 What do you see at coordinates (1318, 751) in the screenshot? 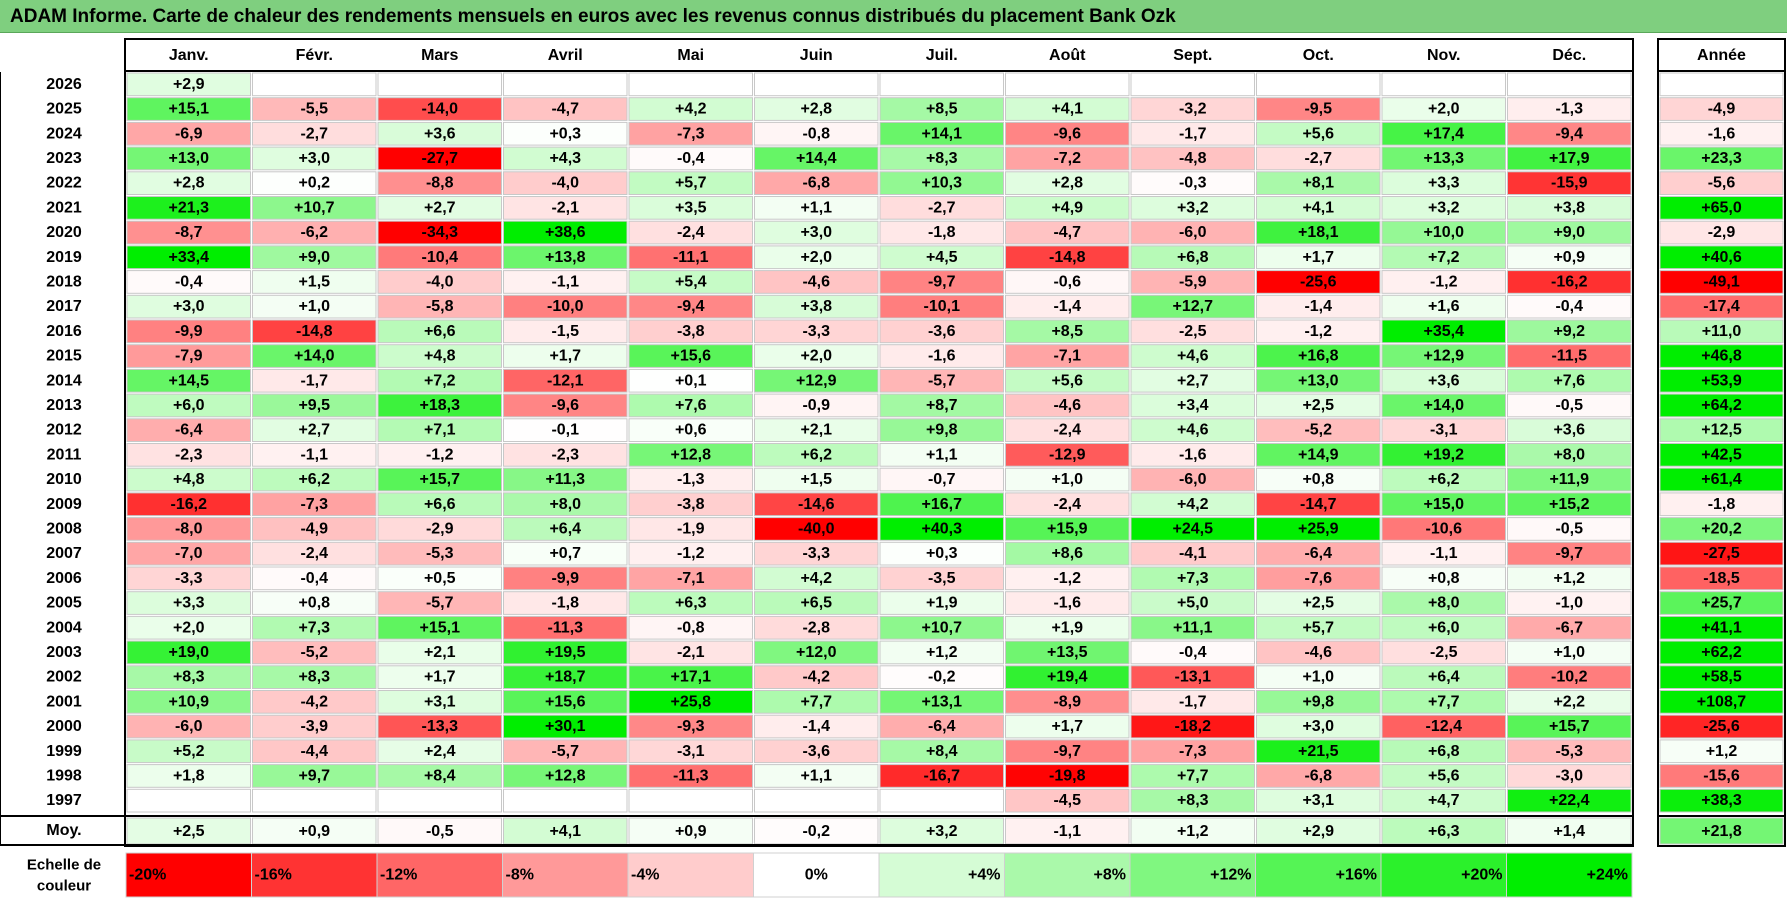
I see `cell-value: +21,5` at bounding box center [1318, 751].